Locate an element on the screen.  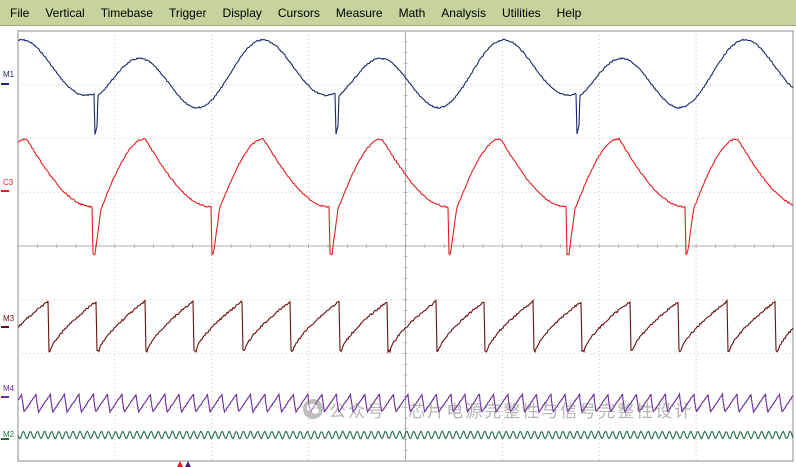
menu-display: Display is located at coordinates (242, 12).